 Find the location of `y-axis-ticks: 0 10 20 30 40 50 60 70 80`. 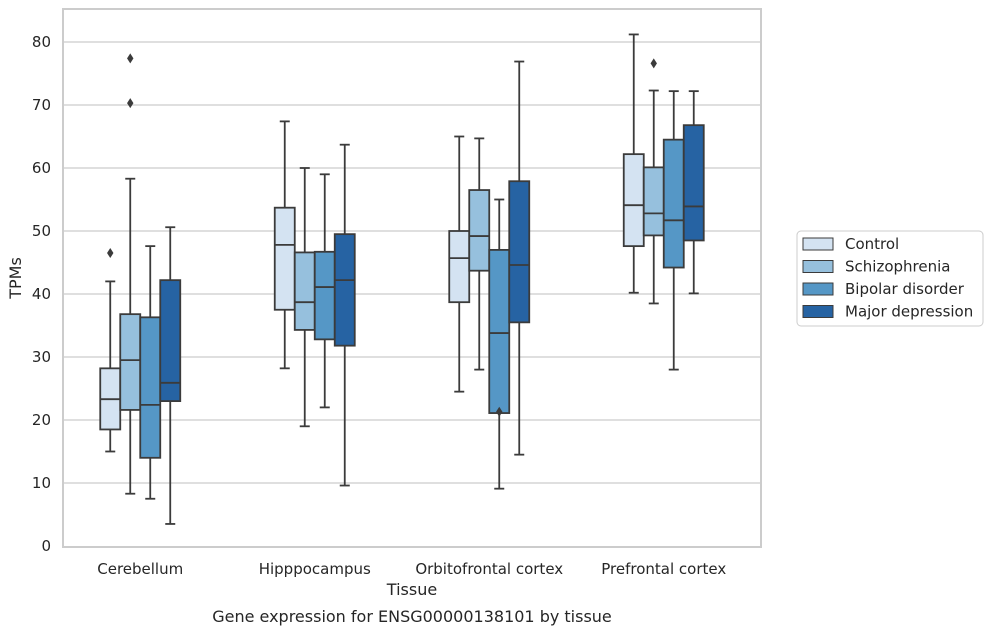

y-axis-ticks: 0 10 20 30 40 50 60 70 80 is located at coordinates (41, 294).